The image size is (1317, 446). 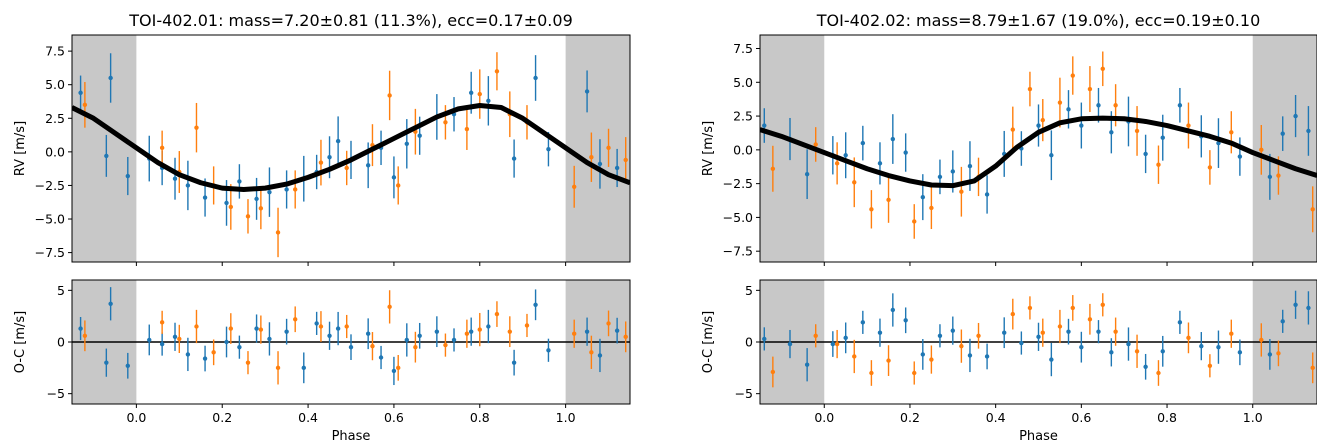 What do you see at coordinates (351, 342) in the screenshot?
I see `plot-area` at bounding box center [351, 342].